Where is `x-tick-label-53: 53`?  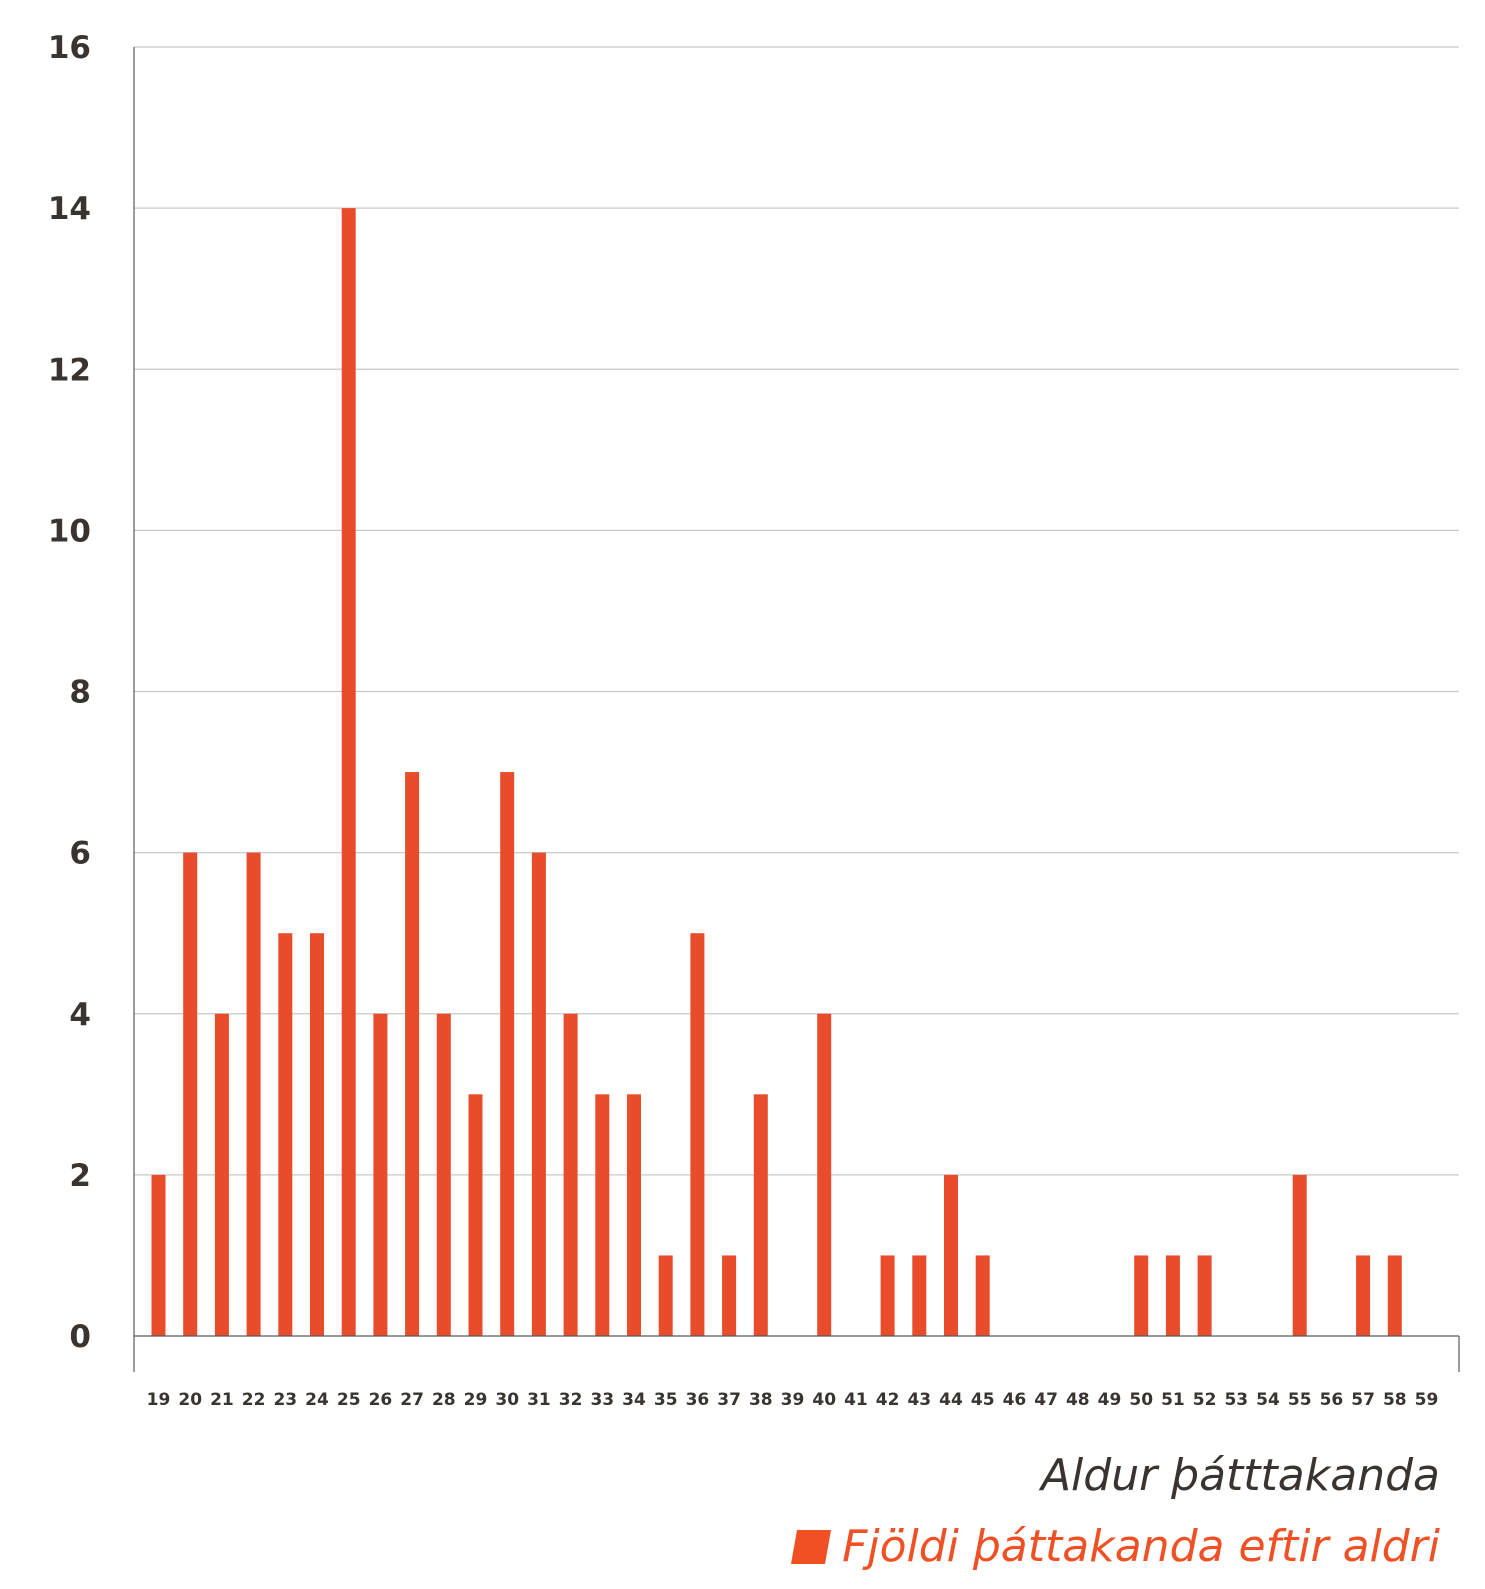
x-tick-label-53: 53 is located at coordinates (1236, 1400).